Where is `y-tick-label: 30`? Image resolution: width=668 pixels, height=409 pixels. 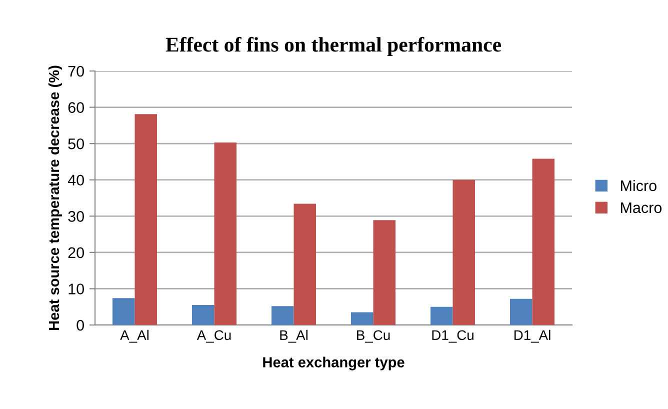
y-tick-label: 30 is located at coordinates (76, 216).